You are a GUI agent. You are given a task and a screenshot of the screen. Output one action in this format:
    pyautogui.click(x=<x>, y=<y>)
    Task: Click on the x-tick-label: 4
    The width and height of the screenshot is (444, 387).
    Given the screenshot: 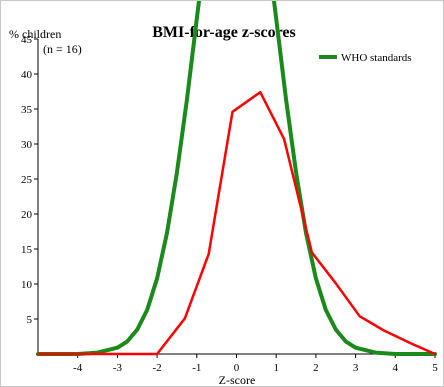 What is the action you would take?
    pyautogui.click(x=396, y=368)
    